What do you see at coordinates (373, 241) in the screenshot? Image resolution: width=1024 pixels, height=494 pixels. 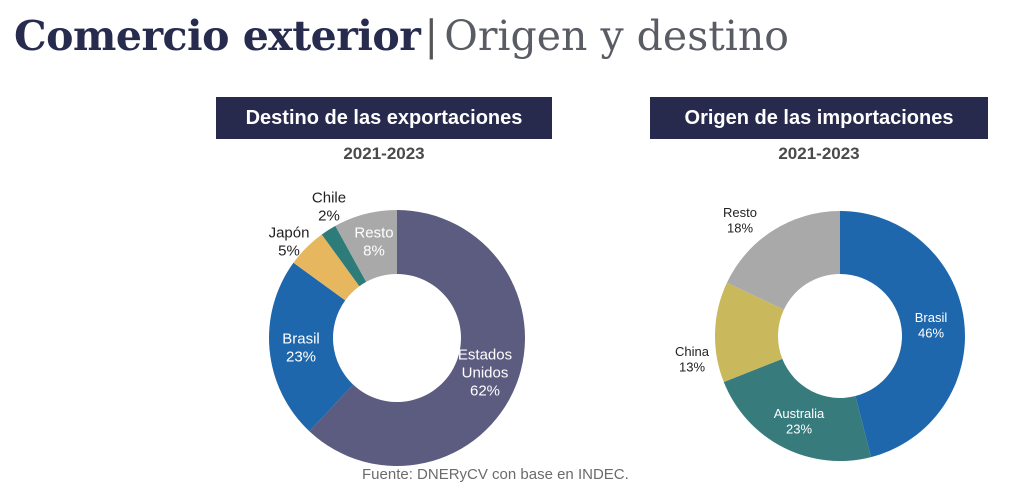 I see `data-label-resto: Resto 8%` at bounding box center [373, 241].